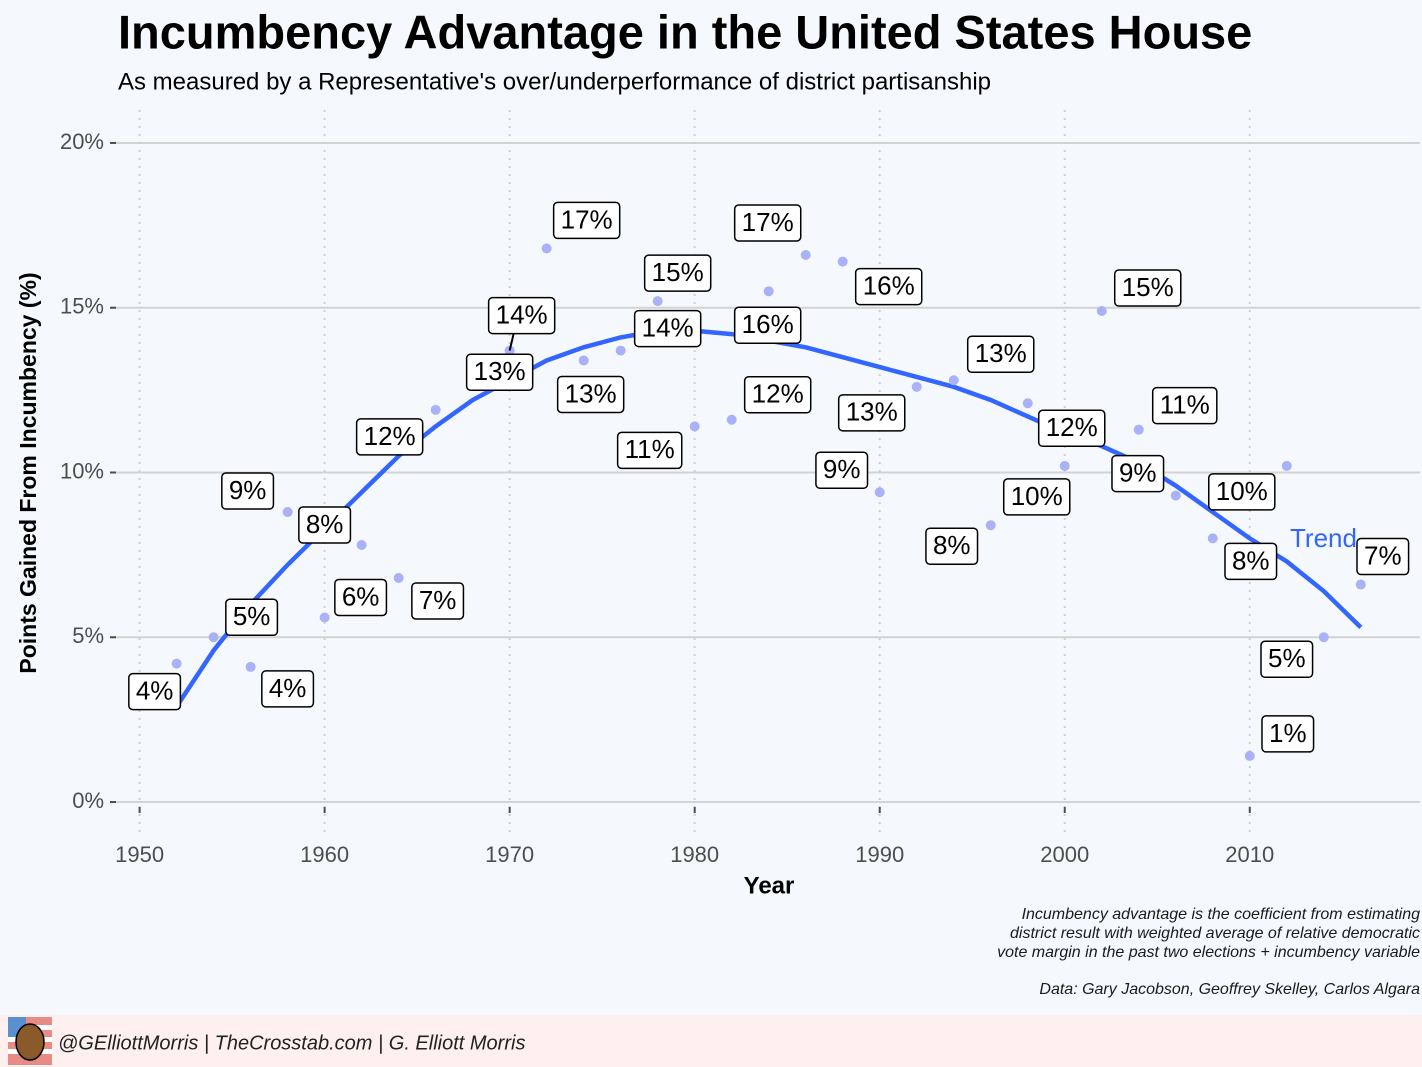  I want to click on data-label: 11%, so click(1185, 405).